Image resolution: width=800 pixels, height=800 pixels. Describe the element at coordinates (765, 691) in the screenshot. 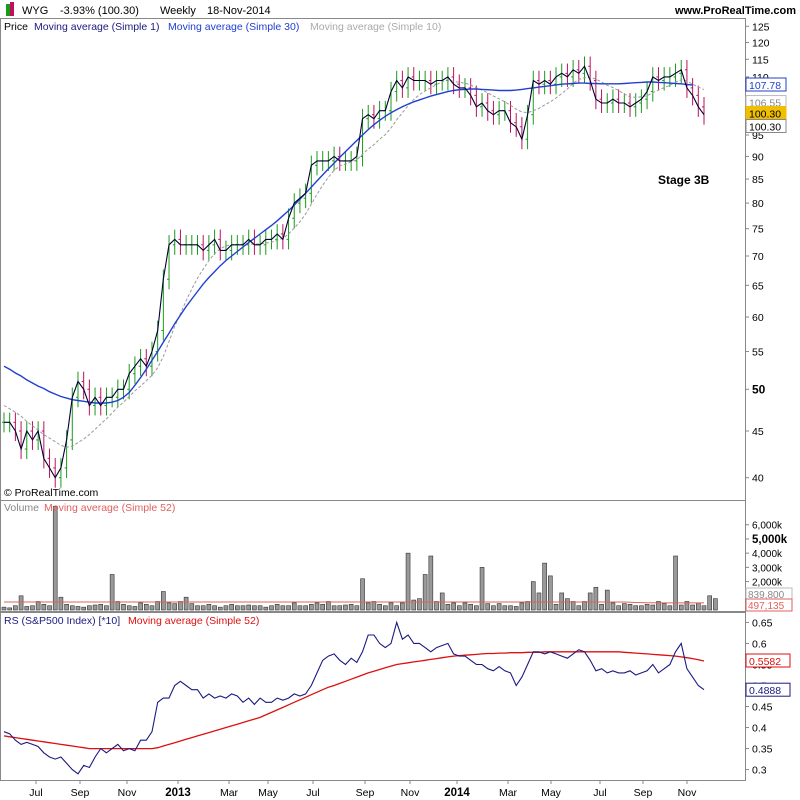

I see `rs-value-tag: 0.4888` at that location.